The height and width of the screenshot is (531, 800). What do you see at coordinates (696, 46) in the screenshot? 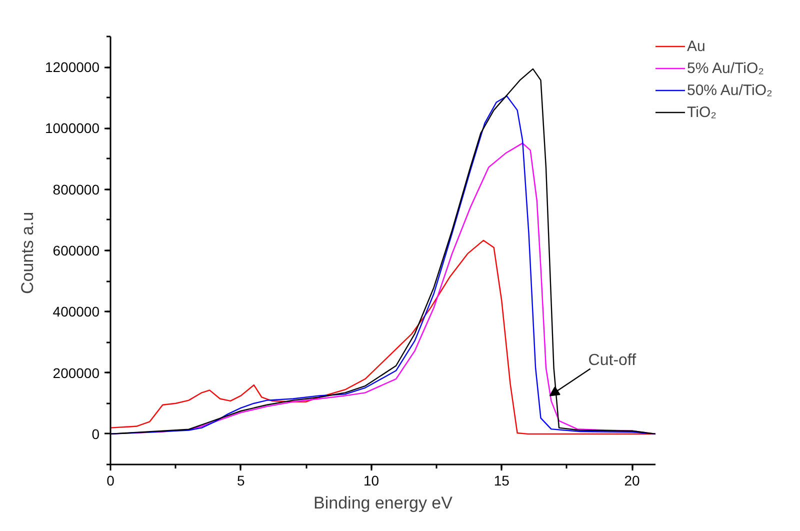
I see `legend-label: Au` at bounding box center [696, 46].